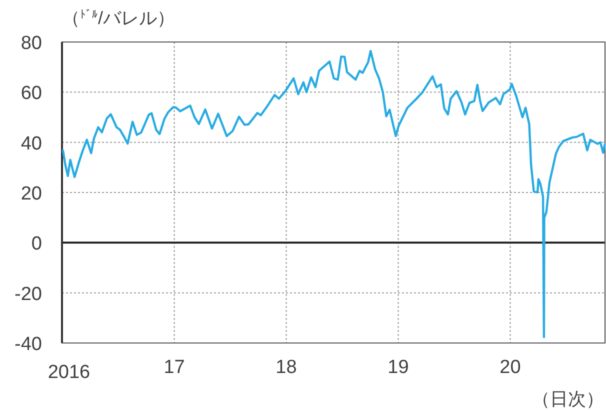  What do you see at coordinates (36, 244) in the screenshot?
I see `y-tick-label: 0` at bounding box center [36, 244].